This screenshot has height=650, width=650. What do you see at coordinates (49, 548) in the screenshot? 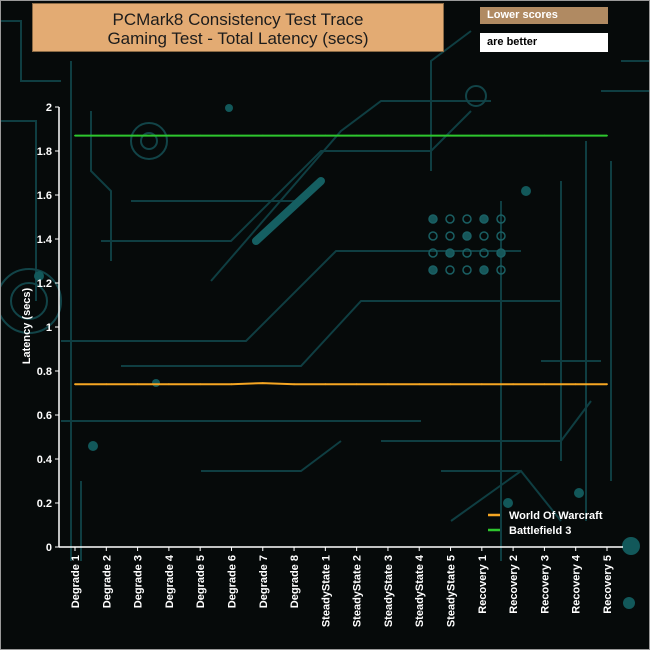
I see `y-tick-label: 0` at bounding box center [49, 548].